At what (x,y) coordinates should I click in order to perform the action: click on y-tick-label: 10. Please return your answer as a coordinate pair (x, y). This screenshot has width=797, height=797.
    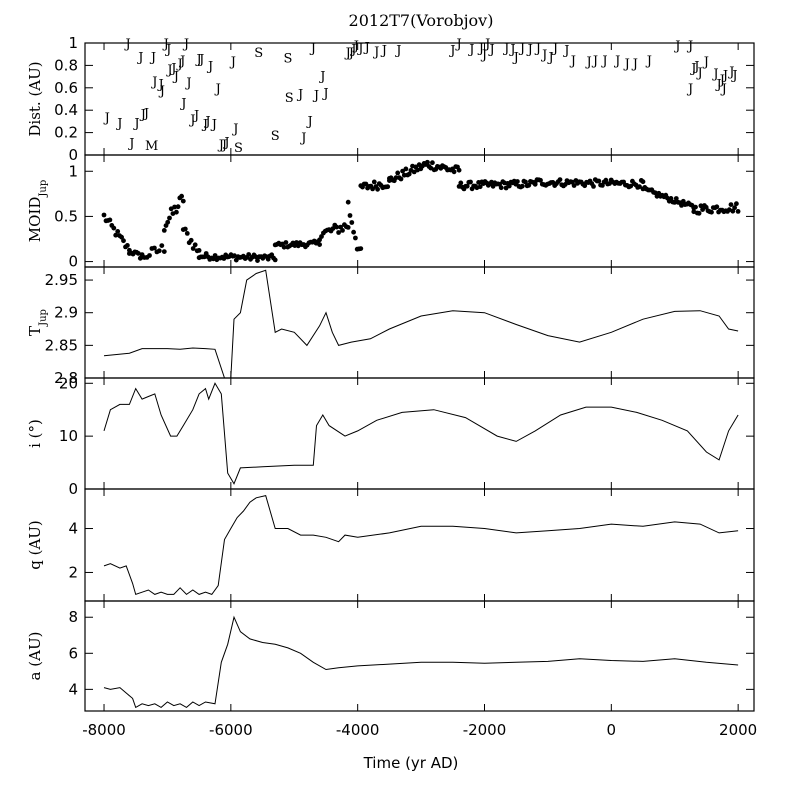
    Looking at the image, I should click on (68, 436).